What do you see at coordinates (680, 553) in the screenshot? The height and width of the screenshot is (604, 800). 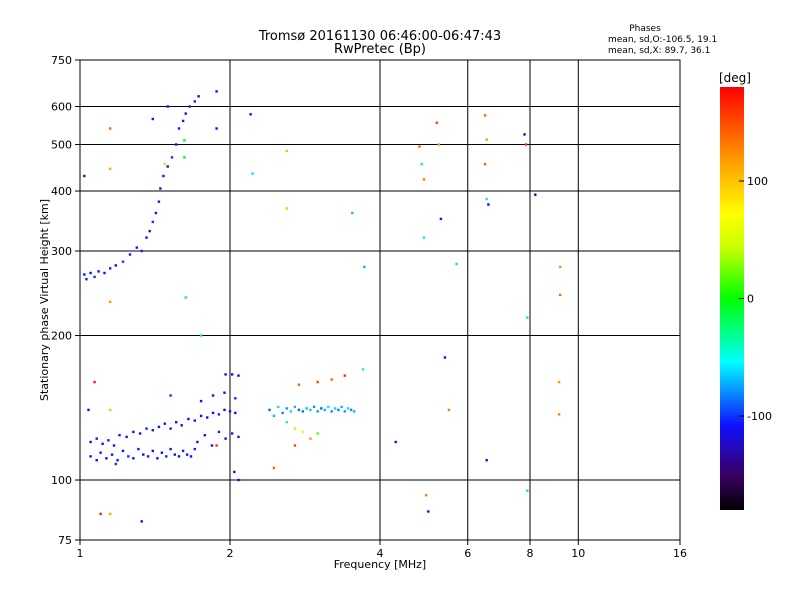 I see `x-tick-label: 16` at bounding box center [680, 553].